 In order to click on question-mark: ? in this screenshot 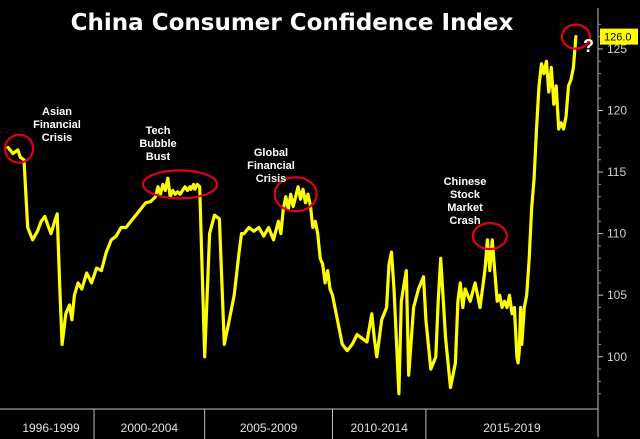, I will do `click(588, 46)`.